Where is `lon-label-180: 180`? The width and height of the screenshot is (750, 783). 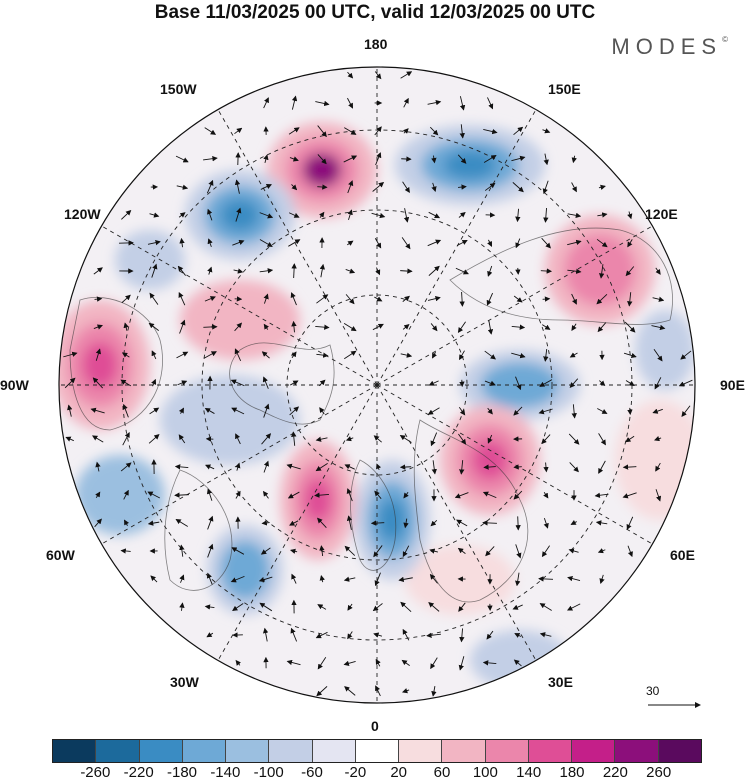
lon-label-180: 180 is located at coordinates (376, 44).